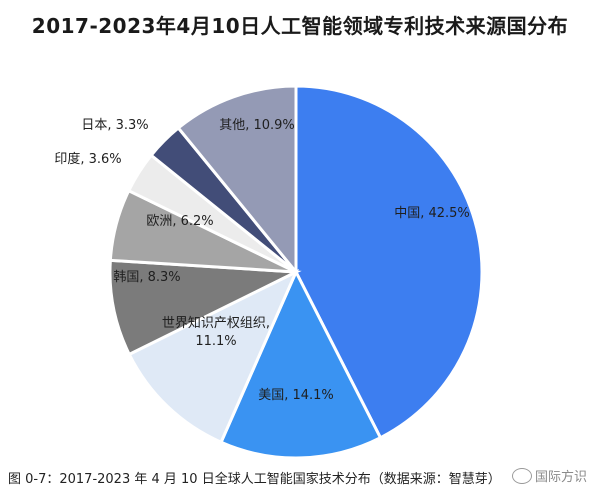  I want to click on slice-label-4: 欧洲, 6.2%, so click(179, 221).